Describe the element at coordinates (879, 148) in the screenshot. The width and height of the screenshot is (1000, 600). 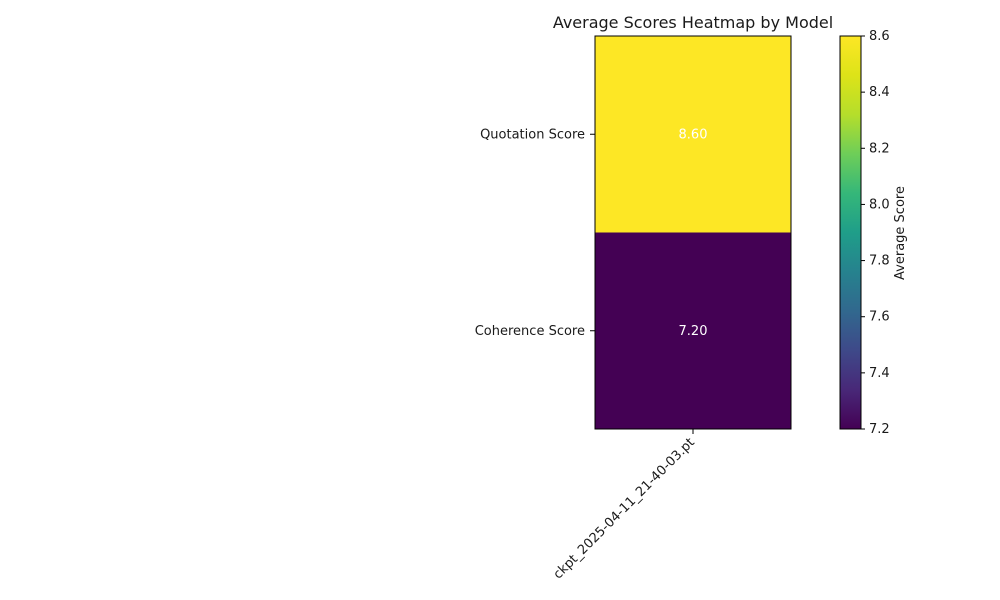
I see `colorbar-tick-label: 8.2` at that location.